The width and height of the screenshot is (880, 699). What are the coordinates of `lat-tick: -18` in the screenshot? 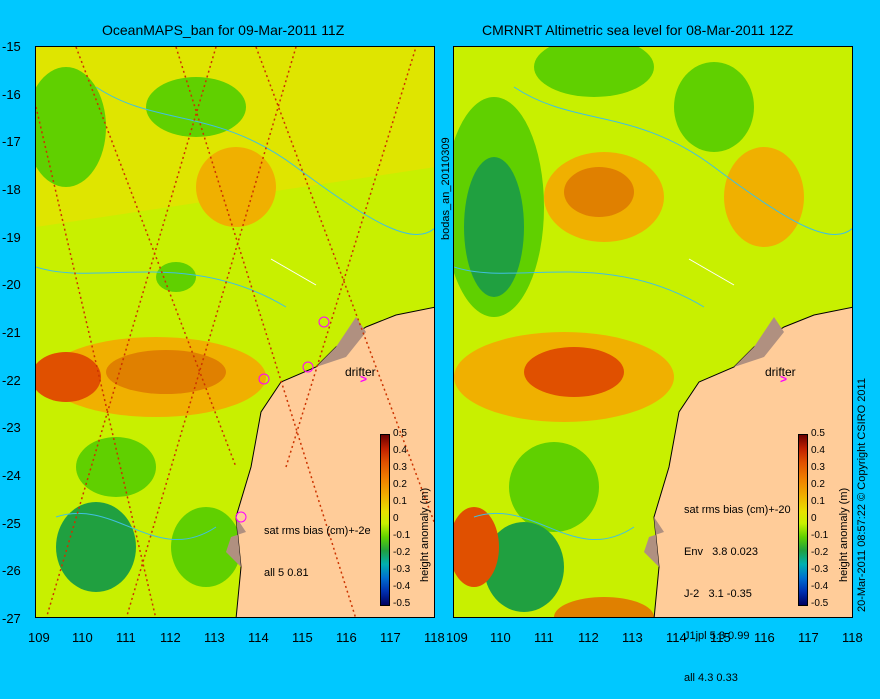 It's located at (11, 189).